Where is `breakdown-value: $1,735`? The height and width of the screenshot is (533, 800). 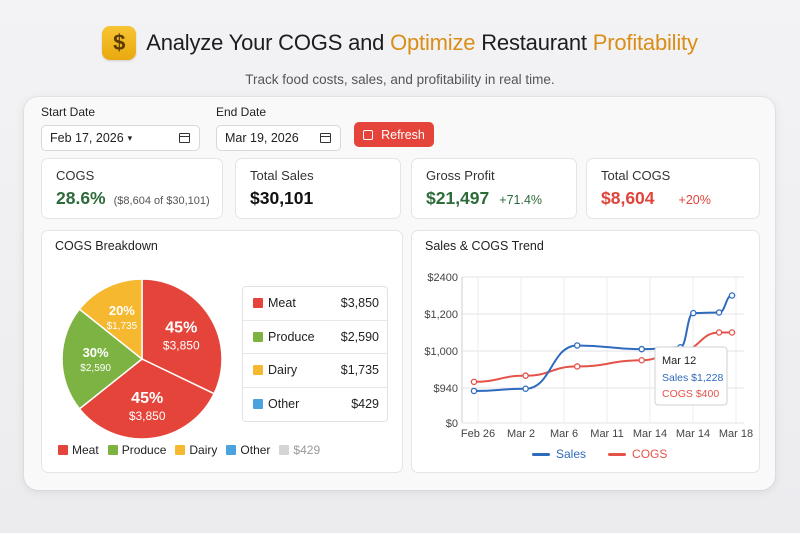
breakdown-value: $1,735 is located at coordinates (359, 370).